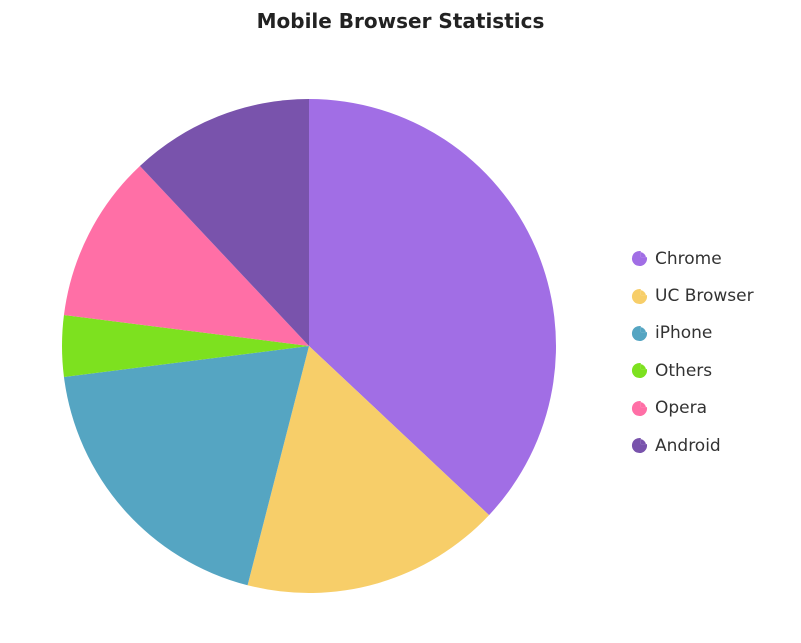 Image resolution: width=801 pixels, height=643 pixels. I want to click on legend-item-opera: Opera, so click(692, 408).